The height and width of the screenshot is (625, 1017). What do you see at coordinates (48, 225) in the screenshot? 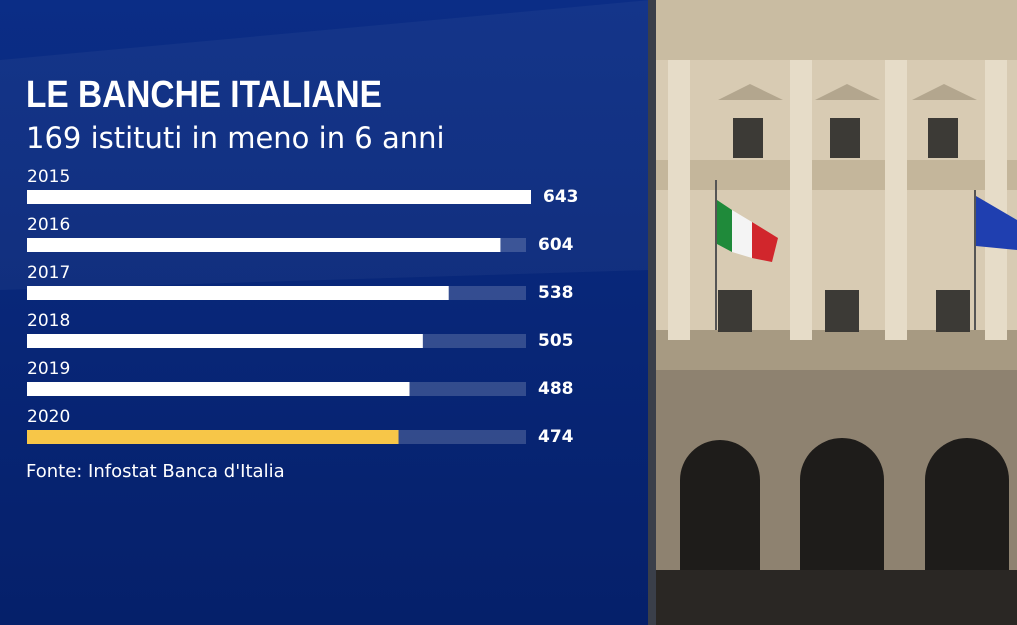
I see `category-label: 2016` at bounding box center [48, 225].